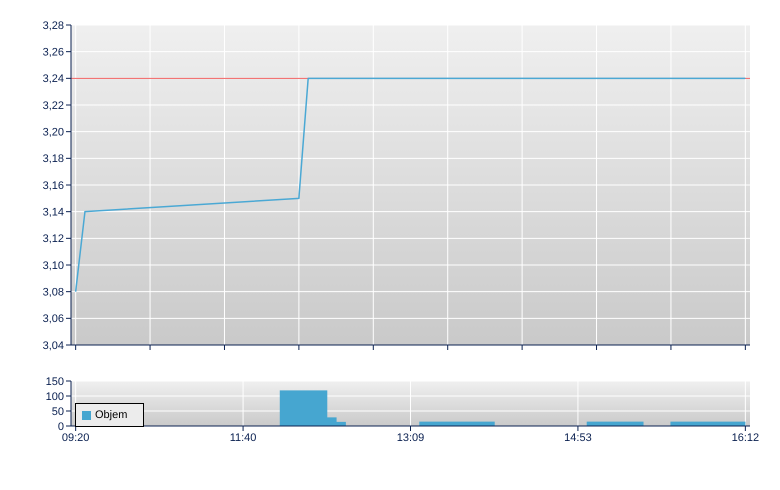  Describe the element at coordinates (53, 132) in the screenshot. I see `y-tick-label: 3,20` at that location.